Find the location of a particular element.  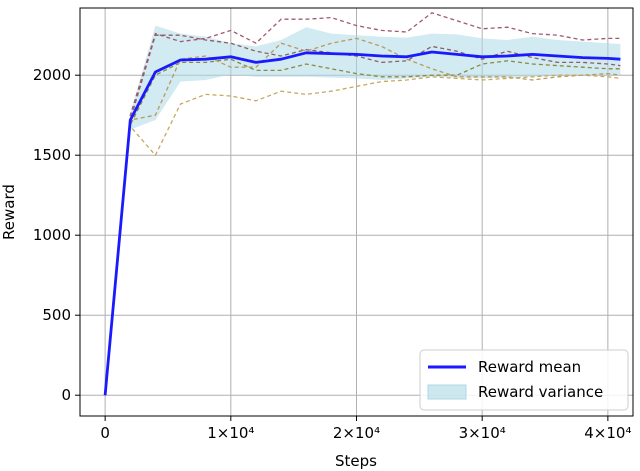

x-tick-label: 1×10⁴ is located at coordinates (230, 433).